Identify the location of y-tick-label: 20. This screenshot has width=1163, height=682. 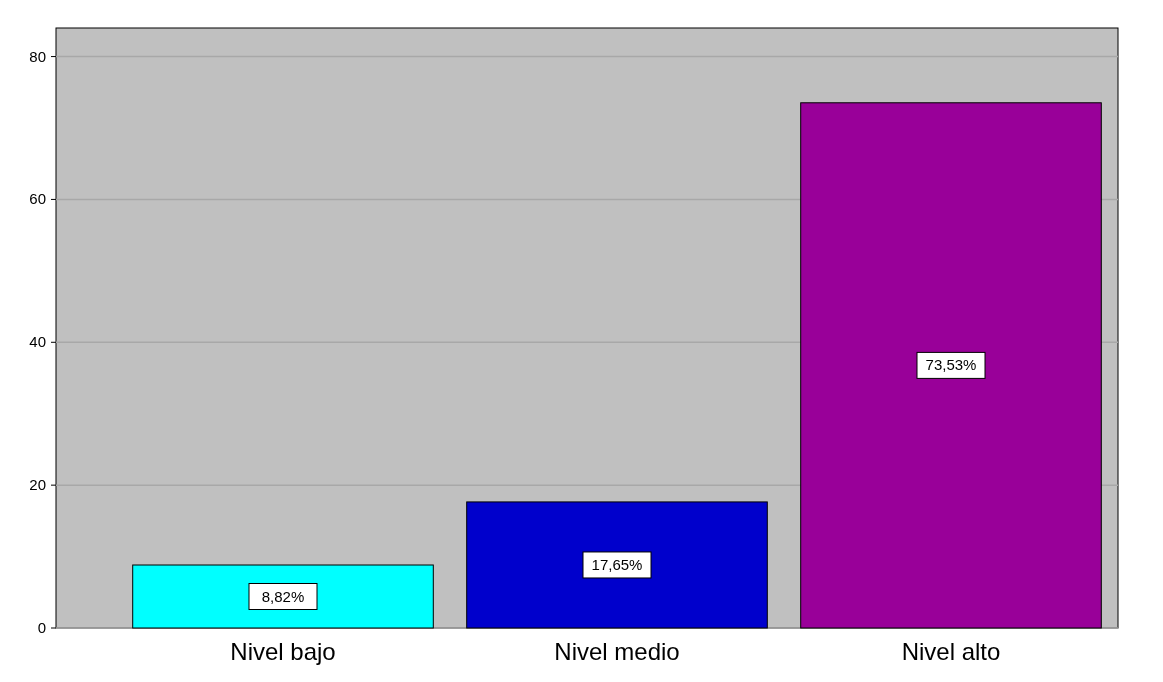
(37, 485).